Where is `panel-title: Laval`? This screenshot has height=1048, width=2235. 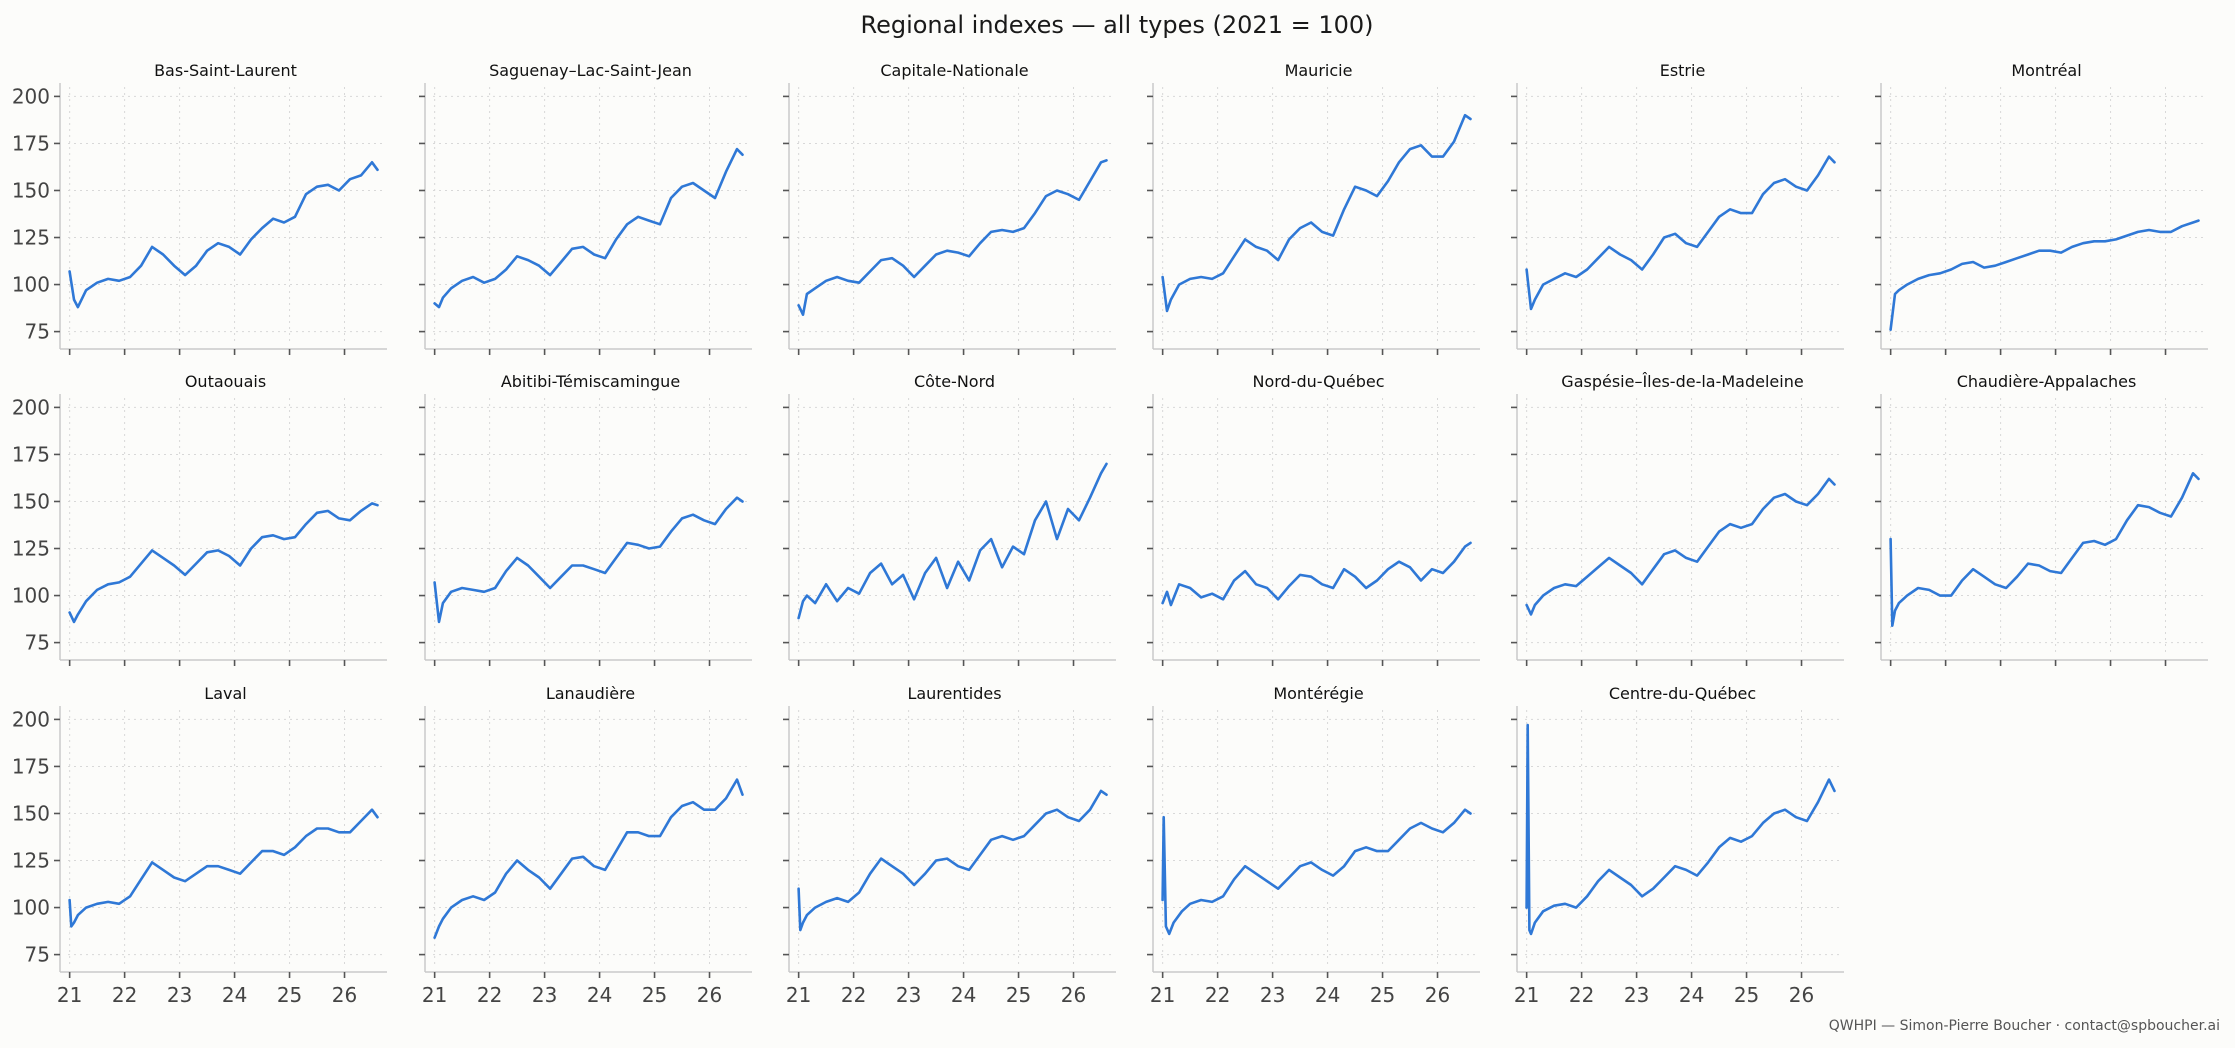
panel-title: Laval is located at coordinates (225, 693).